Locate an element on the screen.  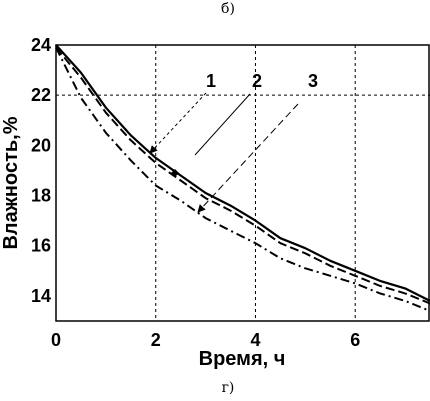
x-axis-label: Время, ч is located at coordinates (242, 359).